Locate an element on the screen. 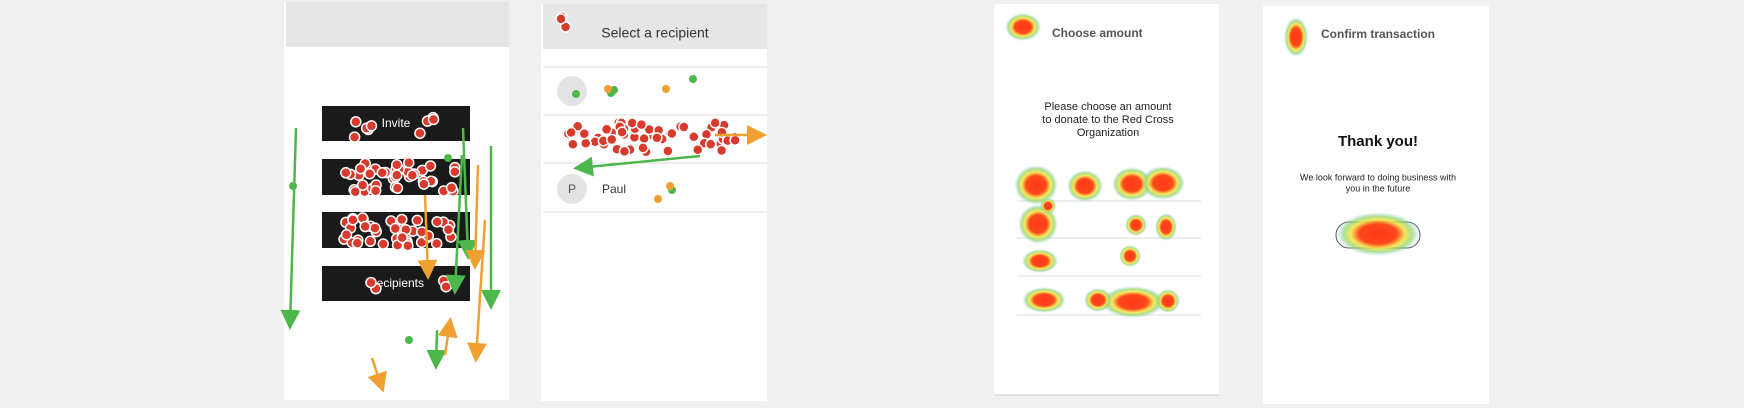 This screenshot has width=1744, height=408. heading: Thank you! is located at coordinates (1378, 141).